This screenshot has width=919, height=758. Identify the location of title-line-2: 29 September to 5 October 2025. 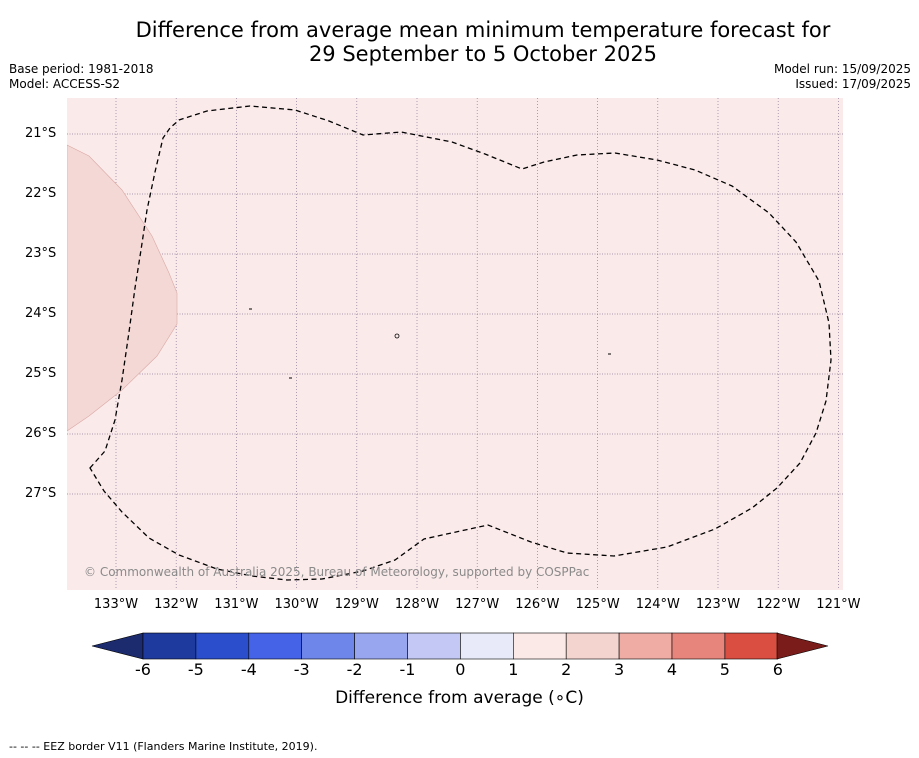
(483, 54).